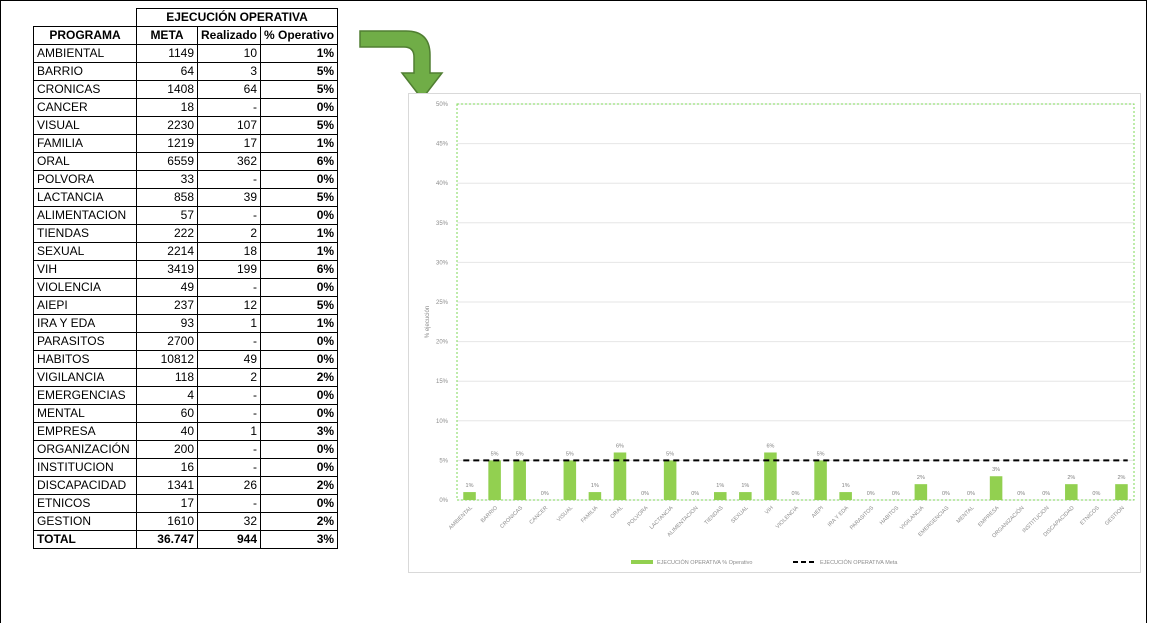 Image resolution: width=1155 pixels, height=625 pixels. Describe the element at coordinates (229, 305) in the screenshot. I see `realizado-cell: 12` at that location.